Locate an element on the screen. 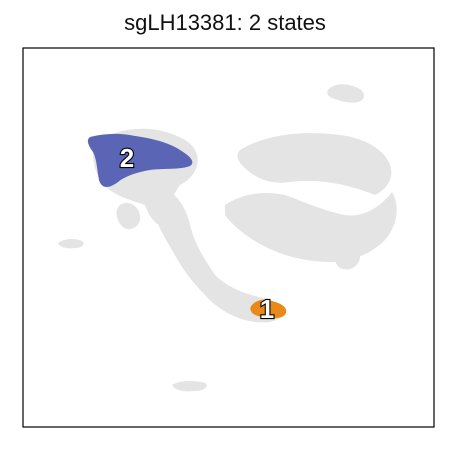  state-1-region is located at coordinates (268, 309).